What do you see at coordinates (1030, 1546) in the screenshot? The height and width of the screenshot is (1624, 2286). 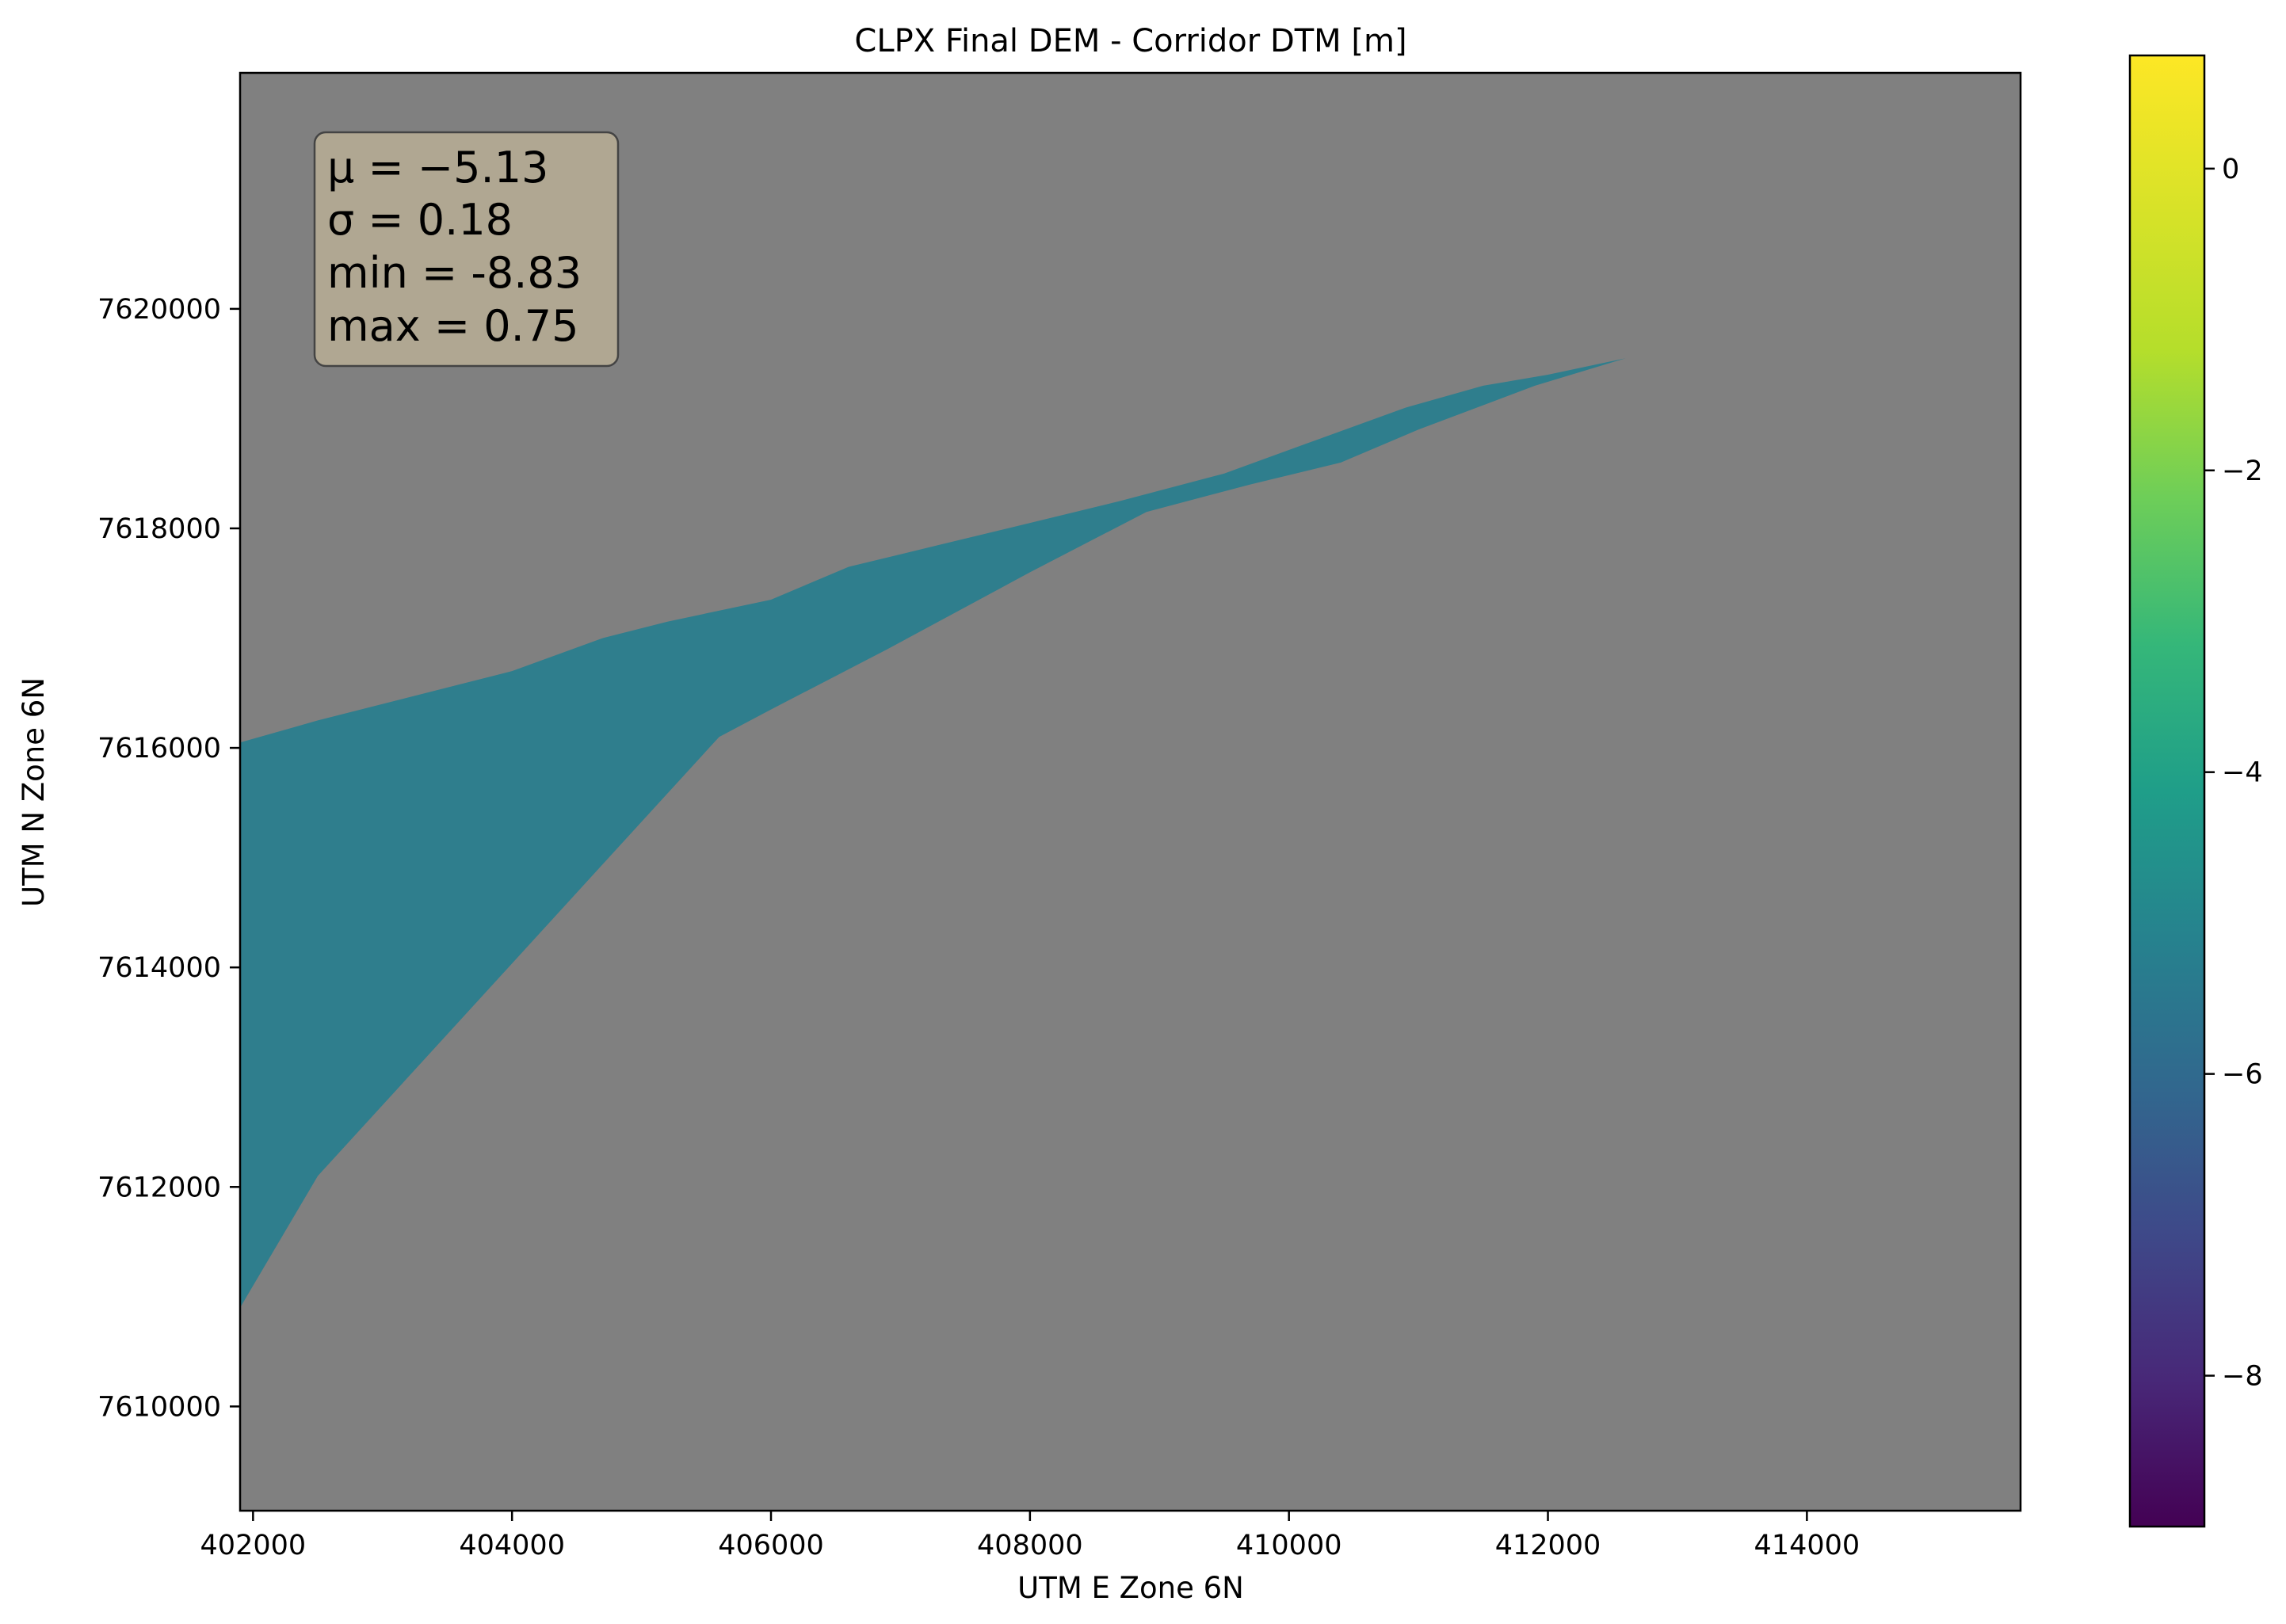 I see `x-tick-label: 408000` at bounding box center [1030, 1546].